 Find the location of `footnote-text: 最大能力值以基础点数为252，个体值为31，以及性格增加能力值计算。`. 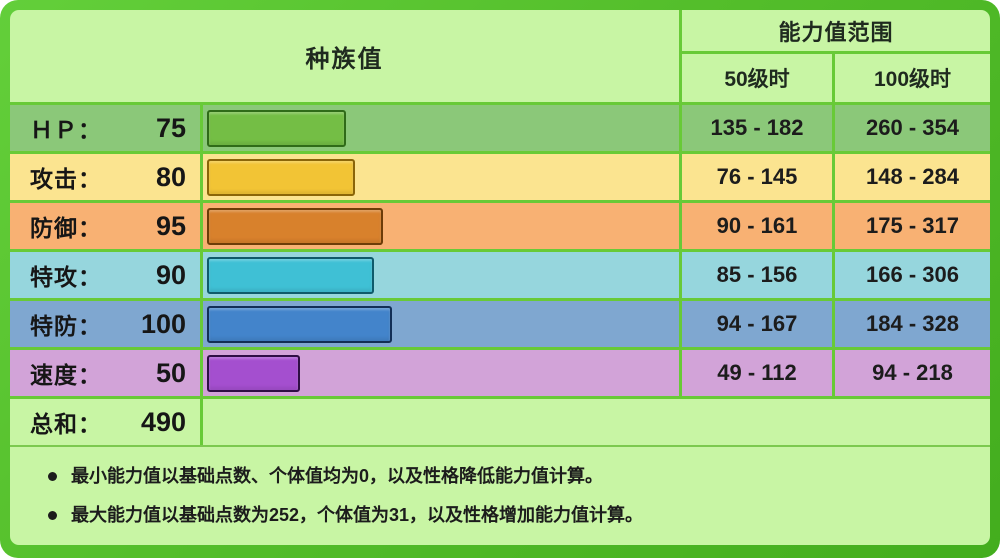

footnote-text: 最大能力值以基础点数为252，个体值为31，以及性格增加能力值计算。 is located at coordinates (357, 515).